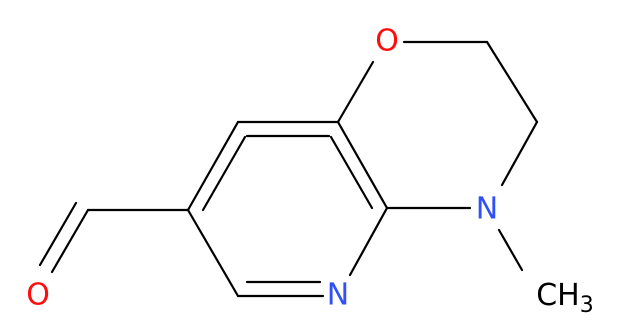 This screenshot has width=619, height=336. Describe the element at coordinates (558, 295) in the screenshot. I see `methyl-text: CH` at that location.